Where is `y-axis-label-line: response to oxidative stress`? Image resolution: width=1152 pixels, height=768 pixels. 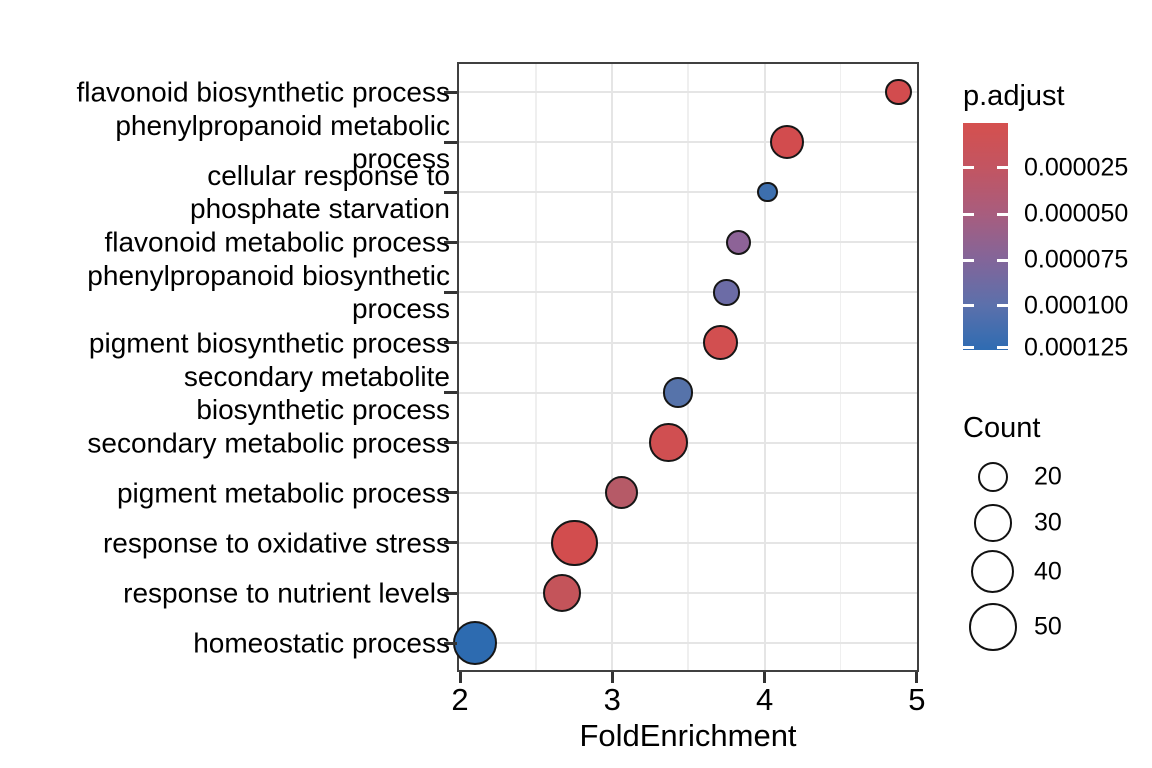 y-axis-label-line: response to oxidative stress is located at coordinates (276, 543).